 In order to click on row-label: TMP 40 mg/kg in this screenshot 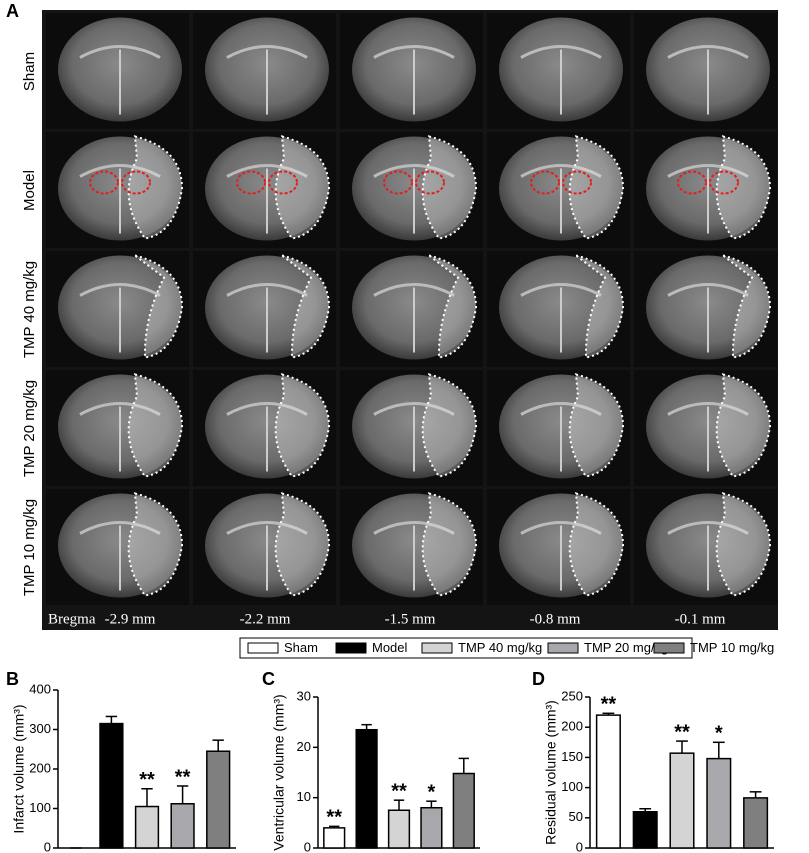, I will do `click(29, 309)`.